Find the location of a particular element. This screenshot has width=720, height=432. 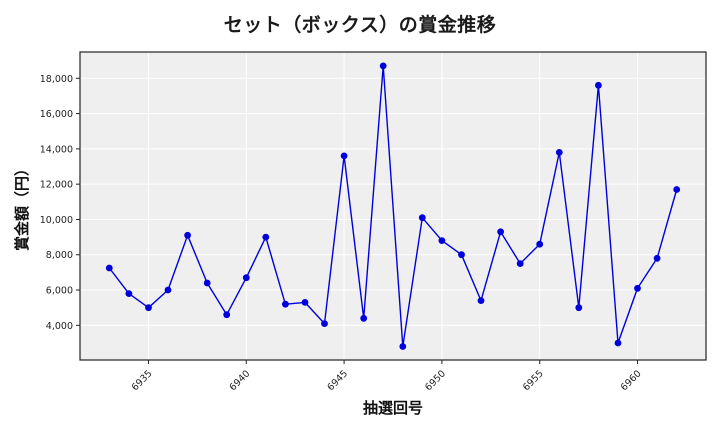

x-tick-label: 6940 is located at coordinates (240, 380).